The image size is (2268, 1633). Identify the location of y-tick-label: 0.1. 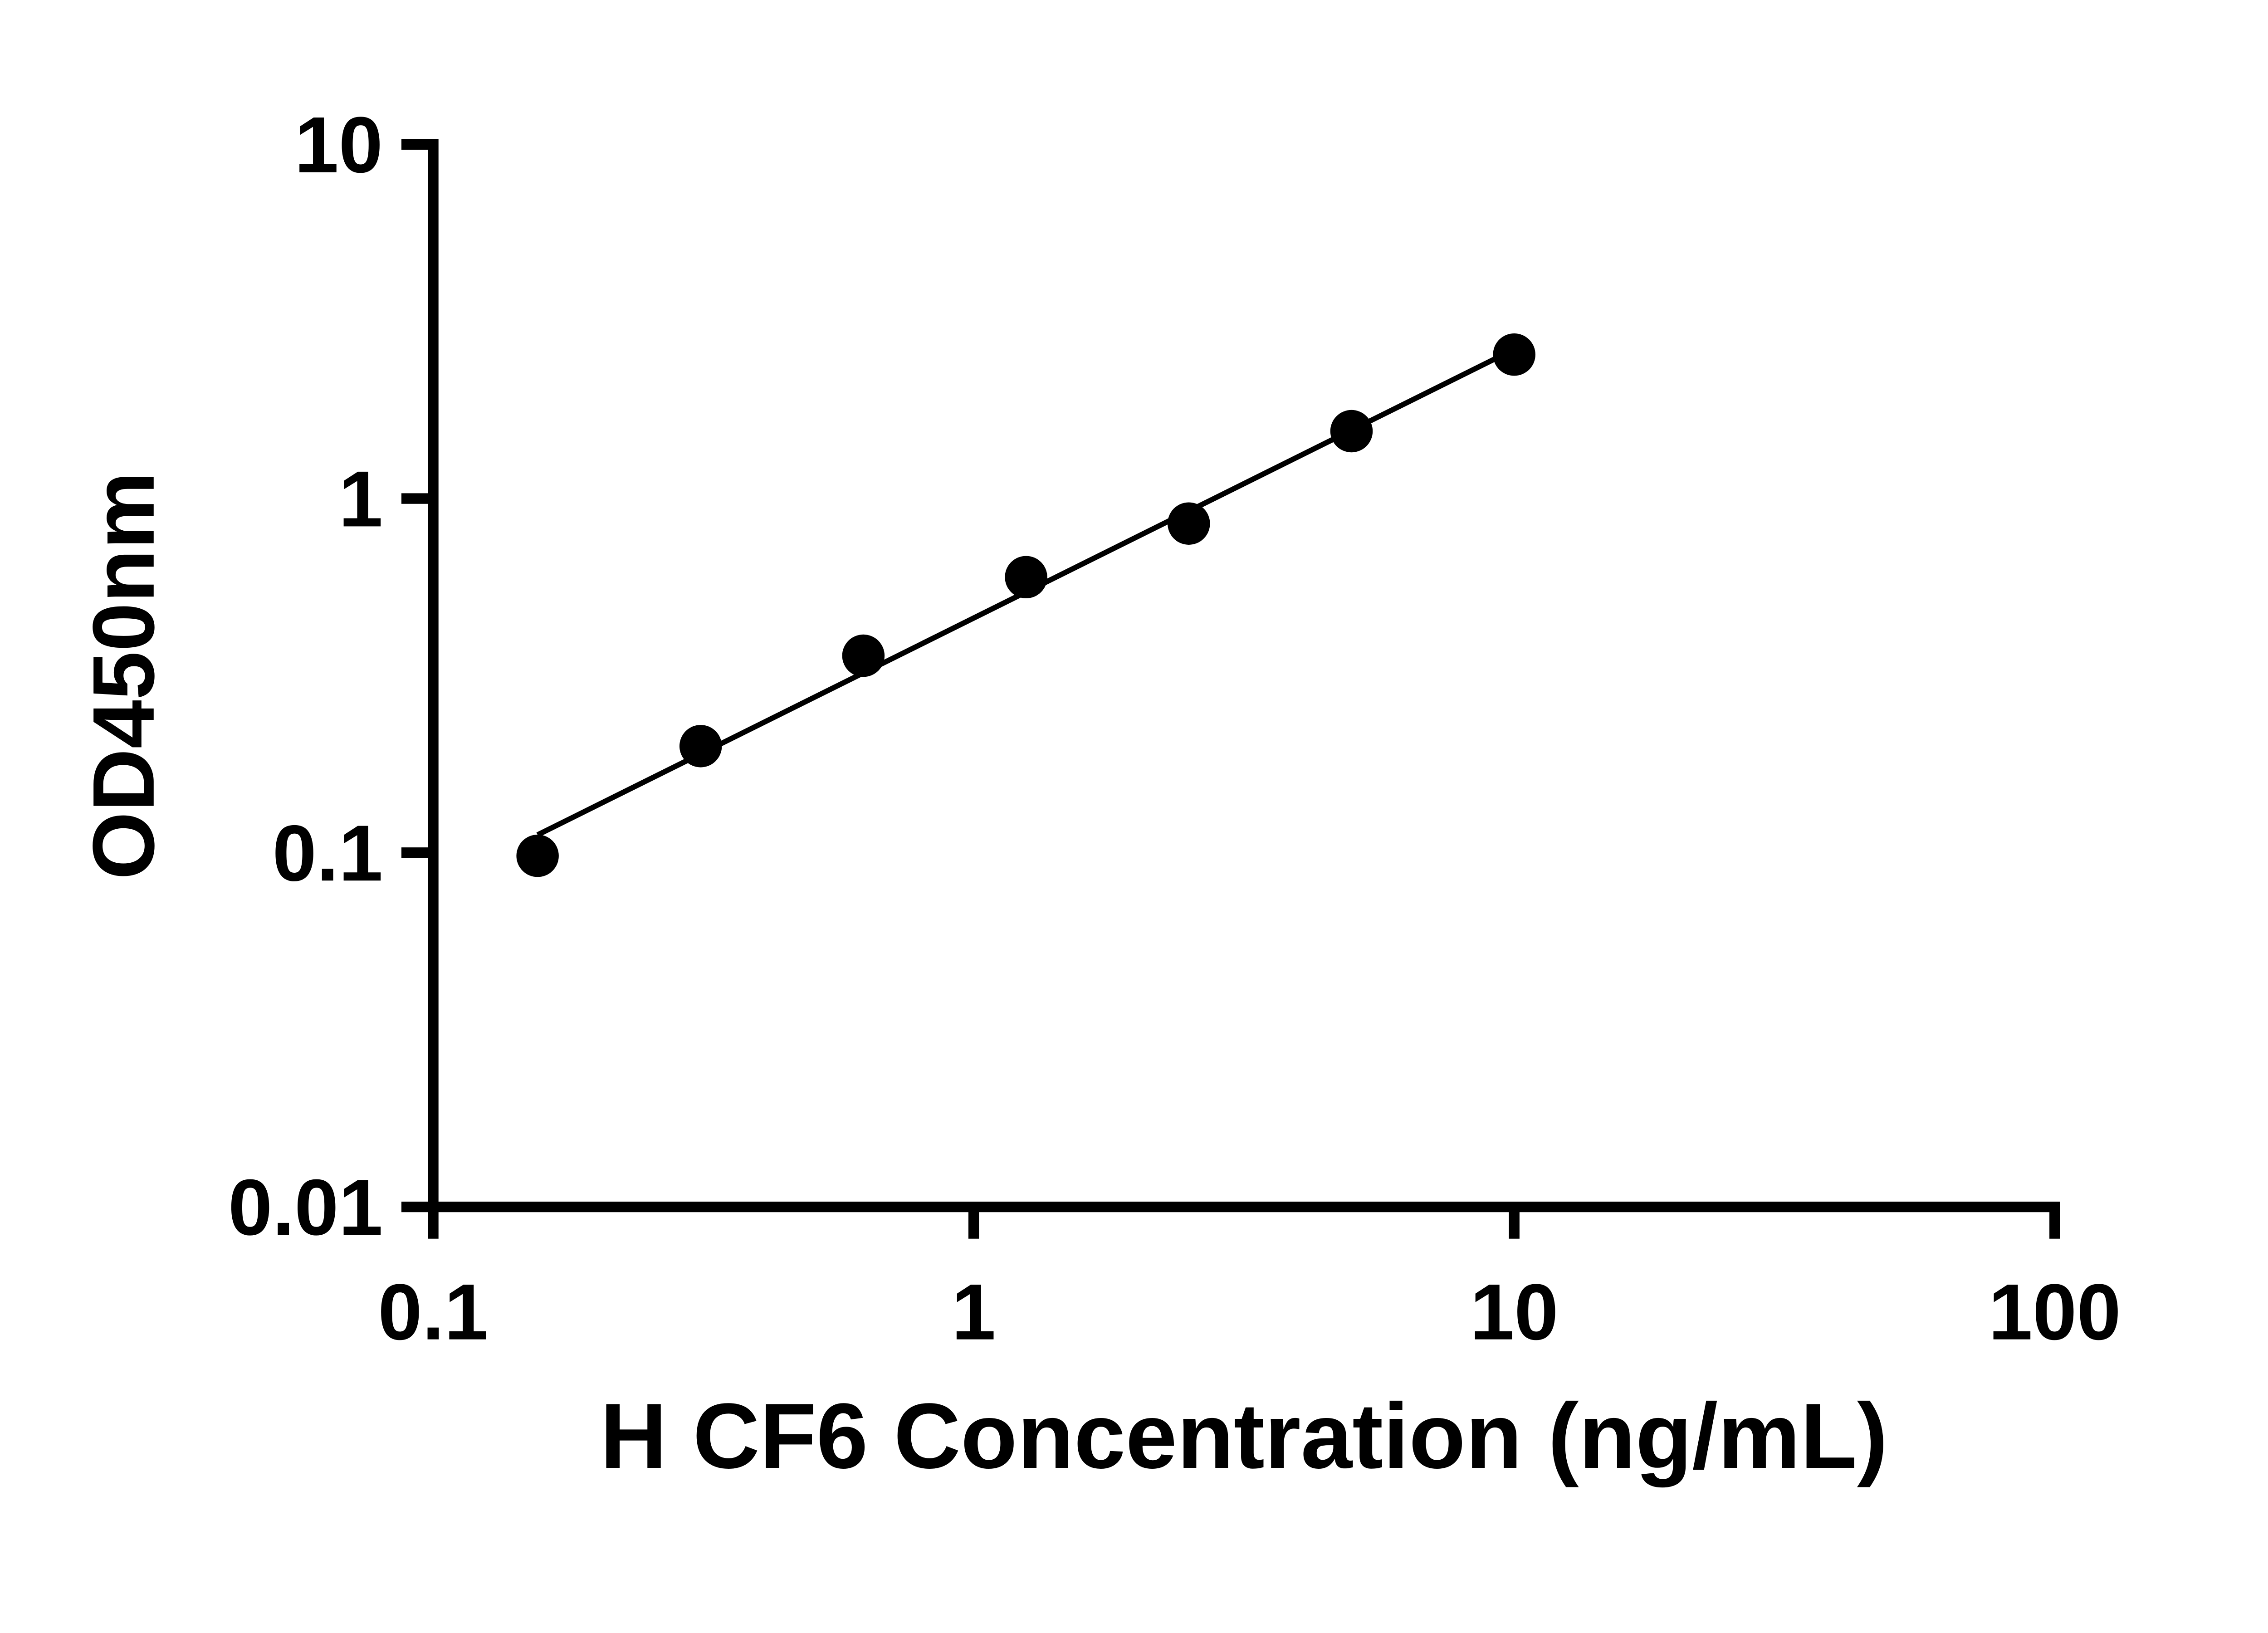
(327, 853).